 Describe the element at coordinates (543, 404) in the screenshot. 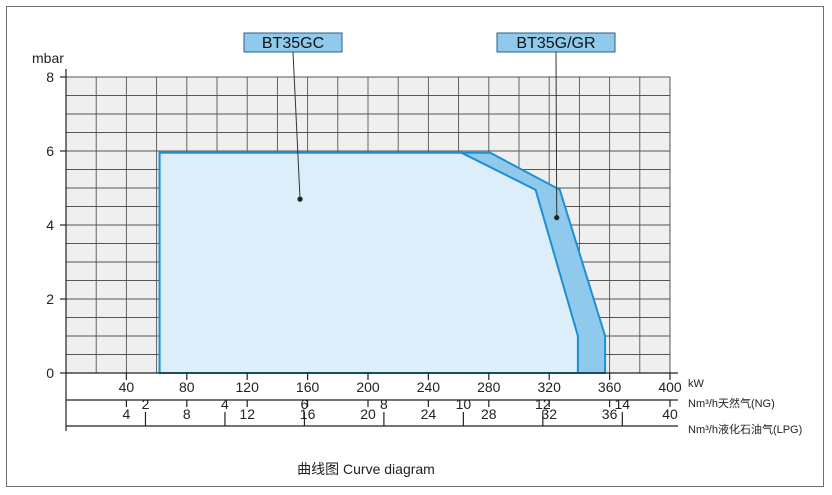

I see `x-tick-label-lpg: 12` at that location.